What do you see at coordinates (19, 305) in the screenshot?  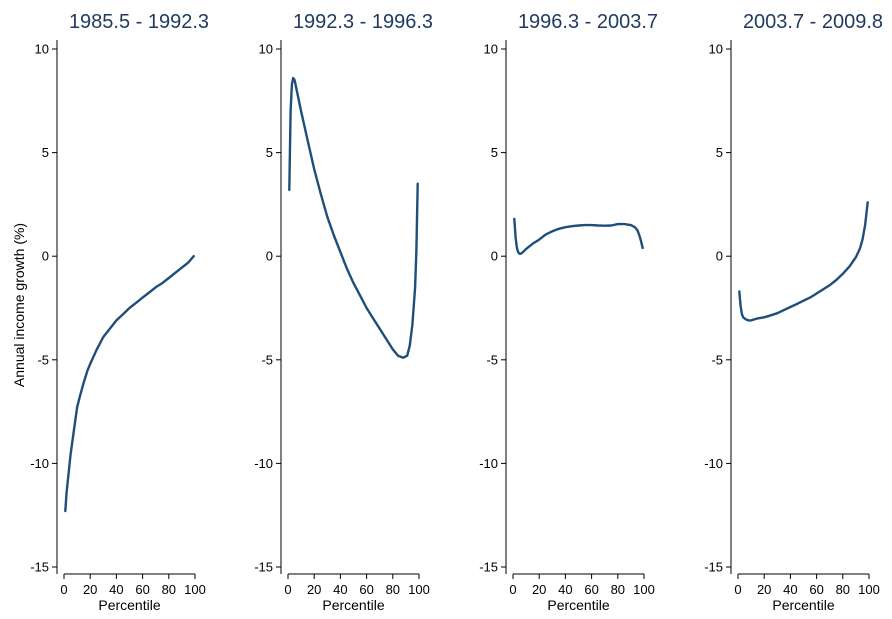 I see `y-axis-title: Annual income growth (%)` at bounding box center [19, 305].